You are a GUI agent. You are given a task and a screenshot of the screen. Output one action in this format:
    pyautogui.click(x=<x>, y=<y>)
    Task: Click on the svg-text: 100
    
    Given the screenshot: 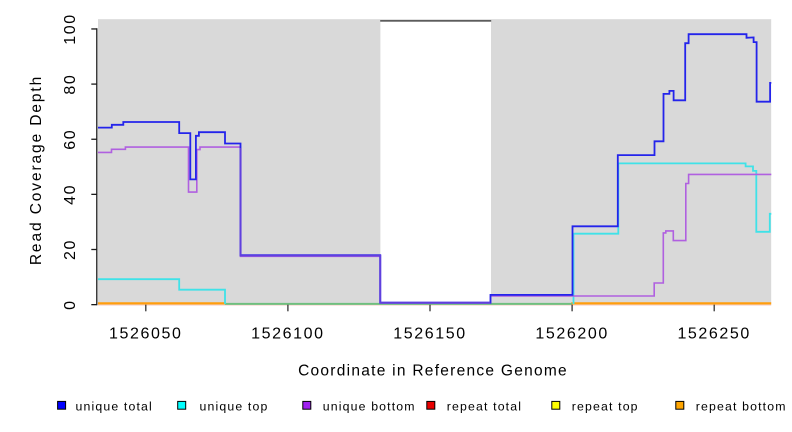 What is the action you would take?
    pyautogui.click(x=70, y=29)
    